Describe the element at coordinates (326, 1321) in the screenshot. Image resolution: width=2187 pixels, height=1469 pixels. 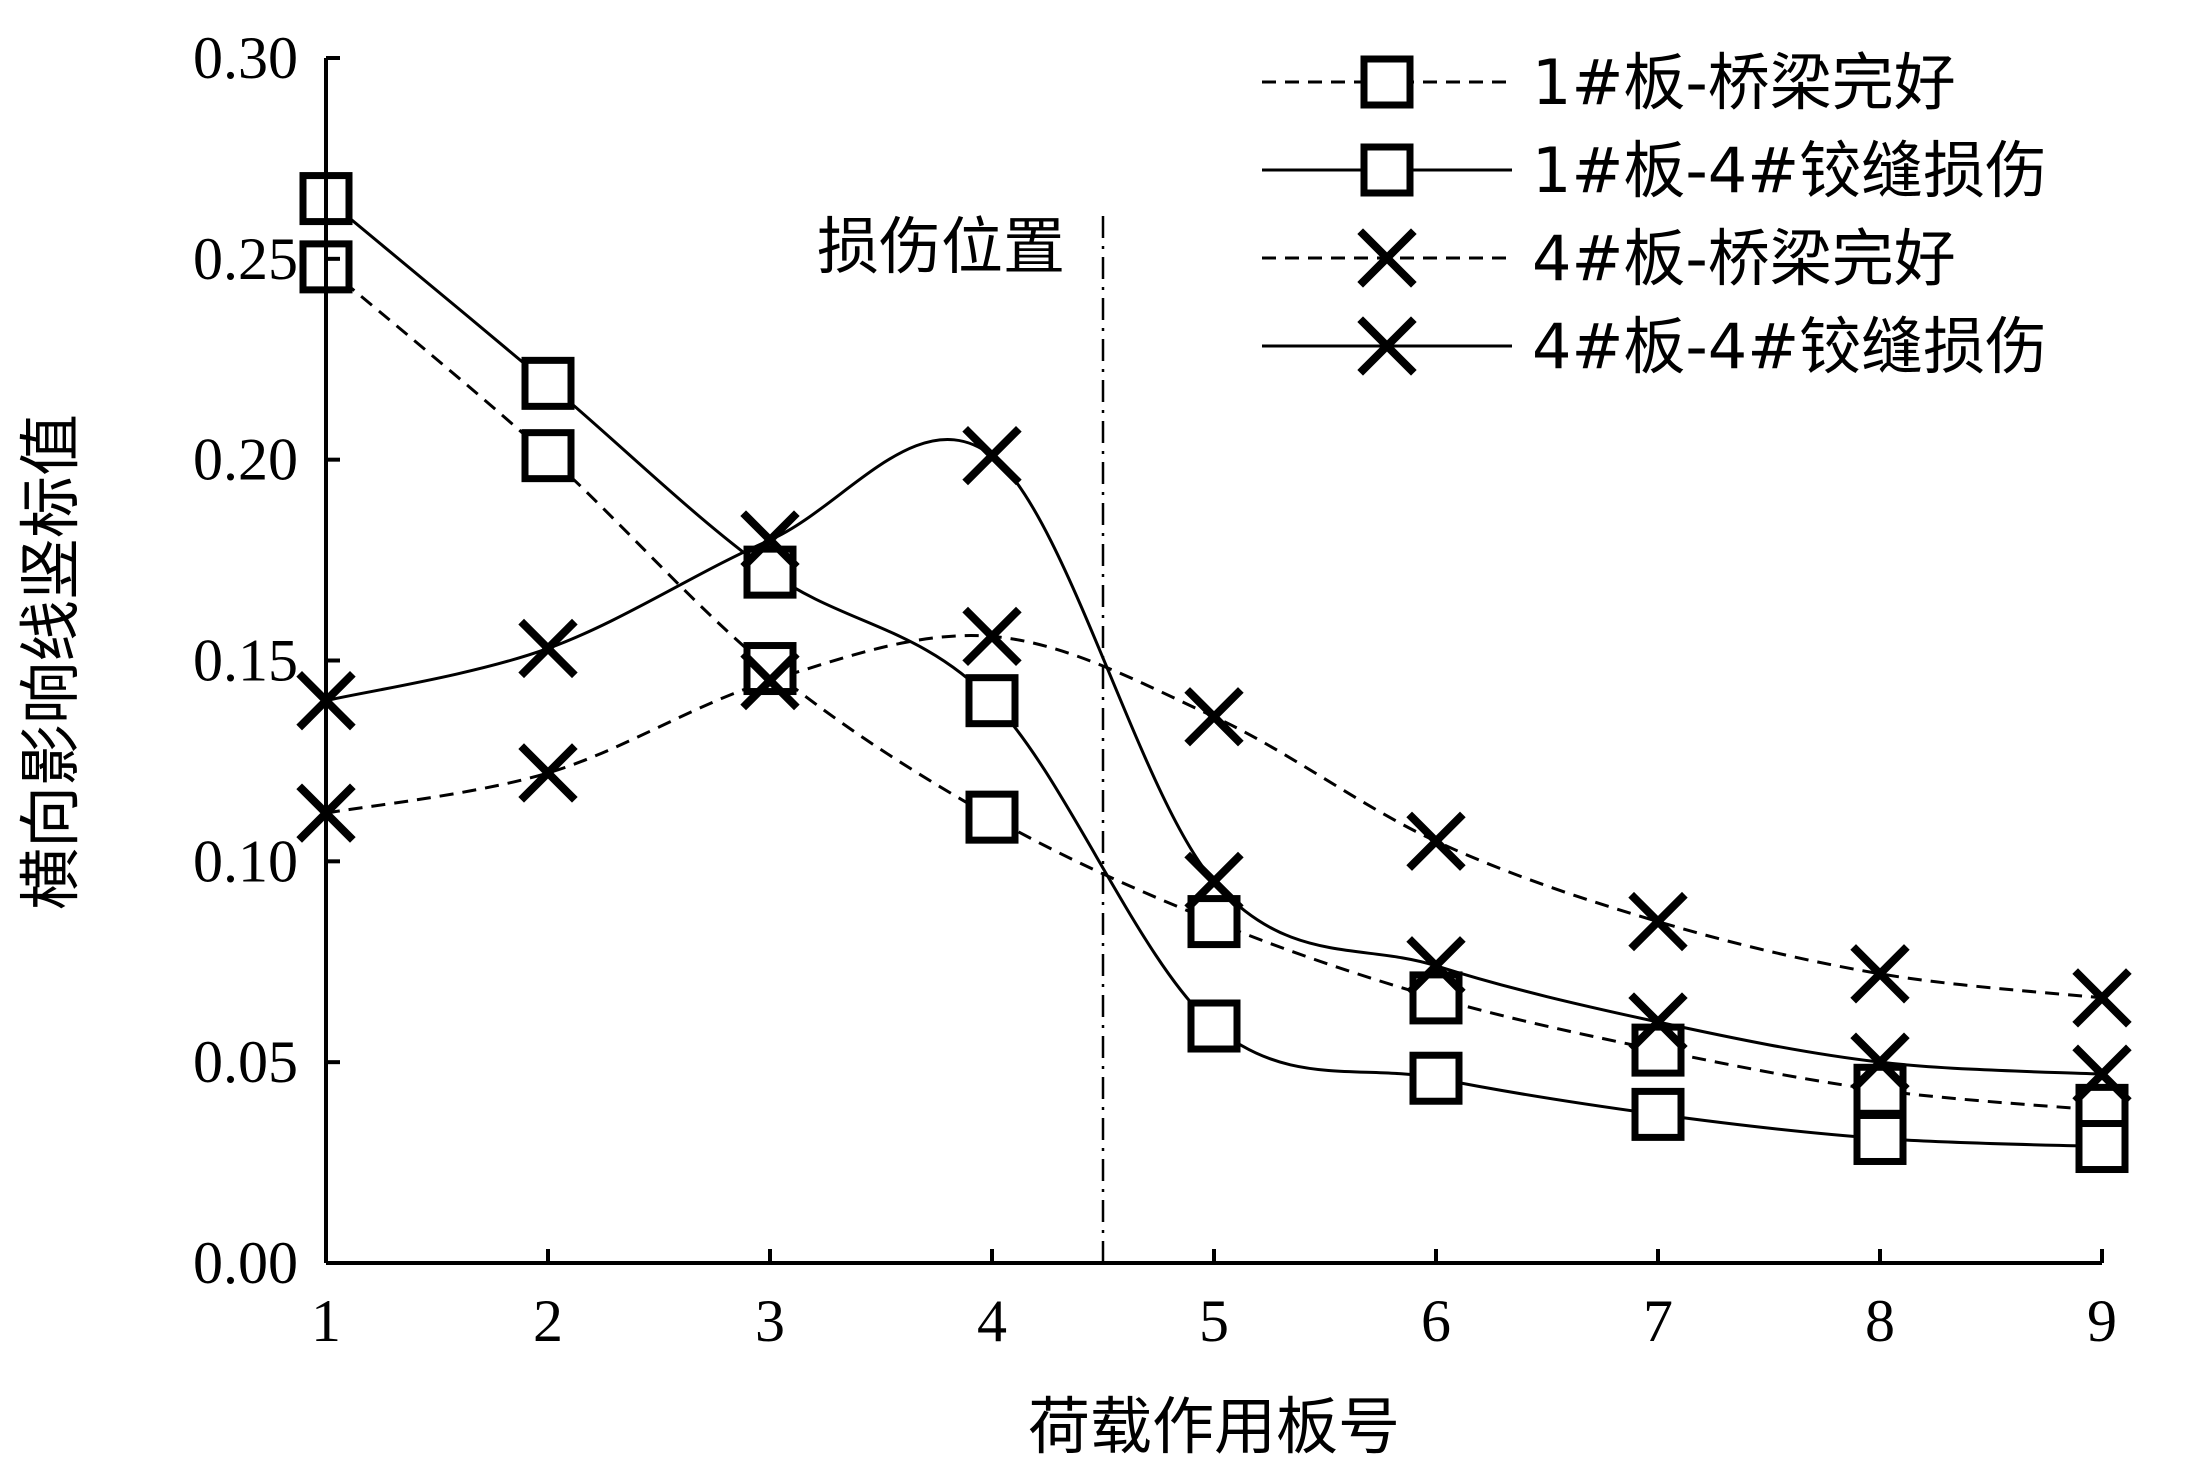
I see `x-tick-label: 1` at that location.